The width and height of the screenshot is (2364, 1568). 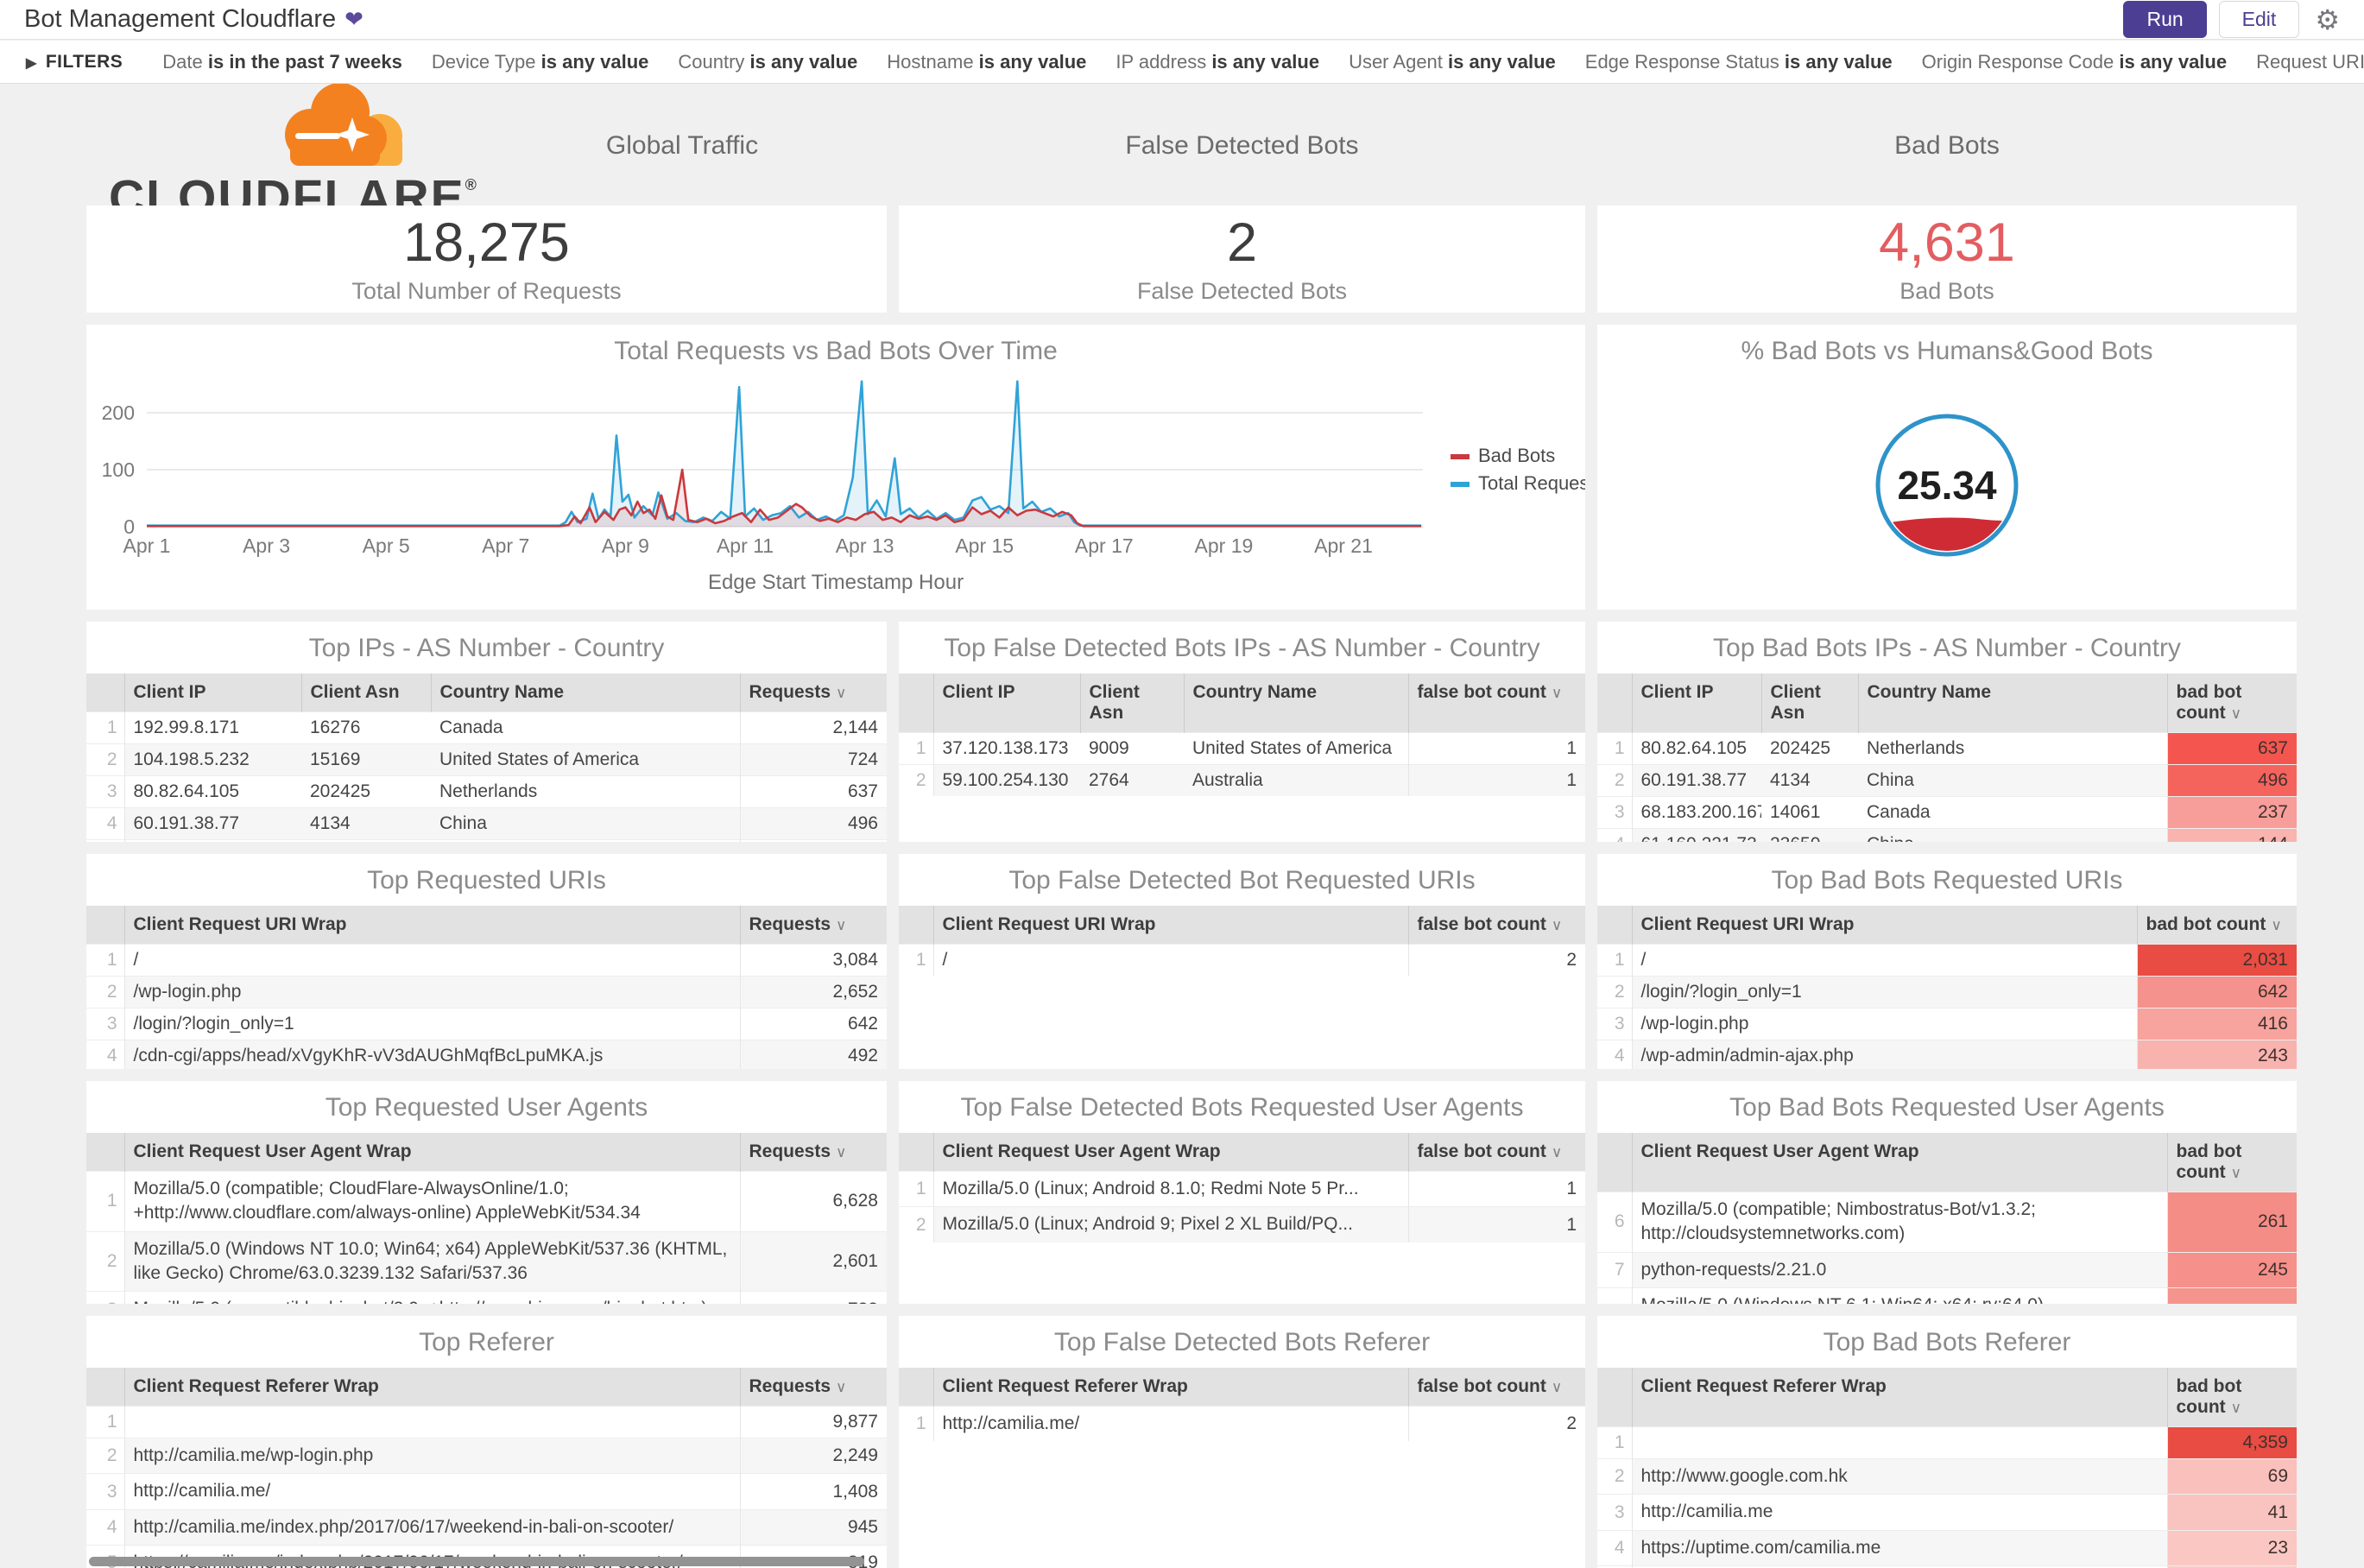 What do you see at coordinates (1518, 483) in the screenshot?
I see `legend-item: Total Requests` at bounding box center [1518, 483].